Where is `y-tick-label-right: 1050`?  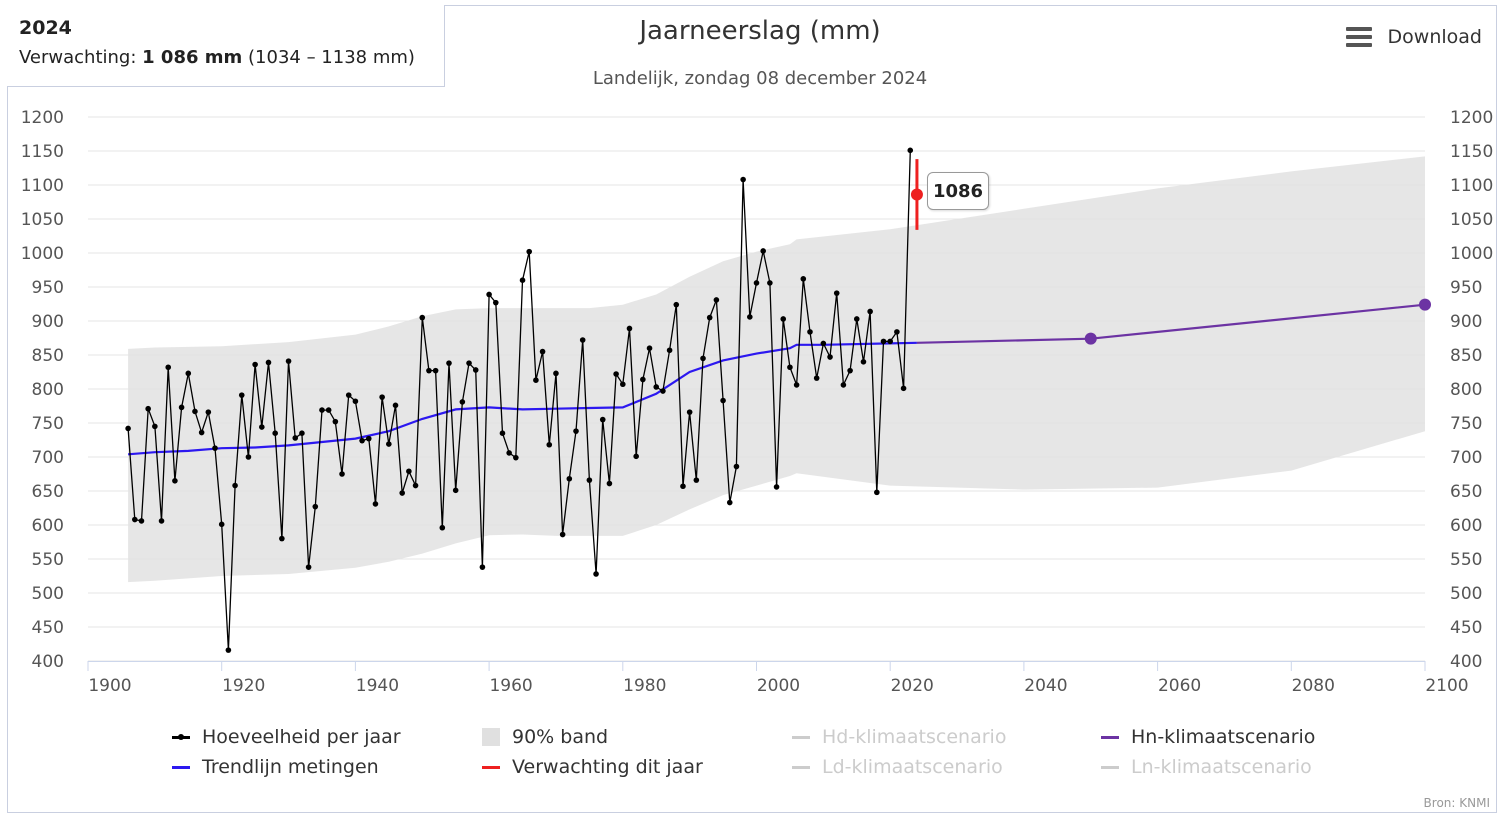
y-tick-label-right: 1050 is located at coordinates (1471, 220).